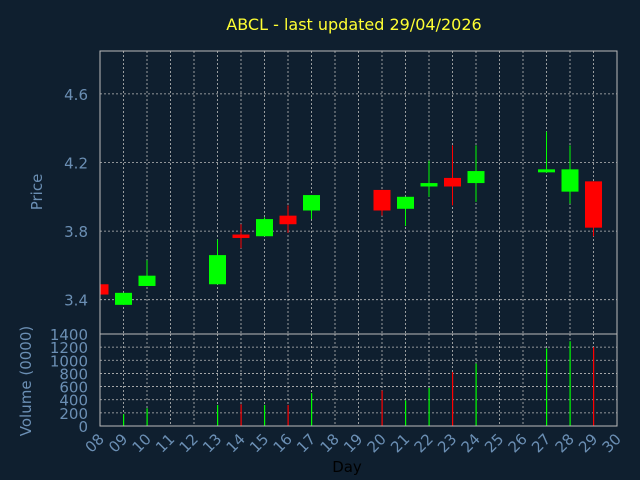 This screenshot has height=480, width=640. Describe the element at coordinates (76, 95) in the screenshot. I see `price-tick-label: 4.6` at that location.